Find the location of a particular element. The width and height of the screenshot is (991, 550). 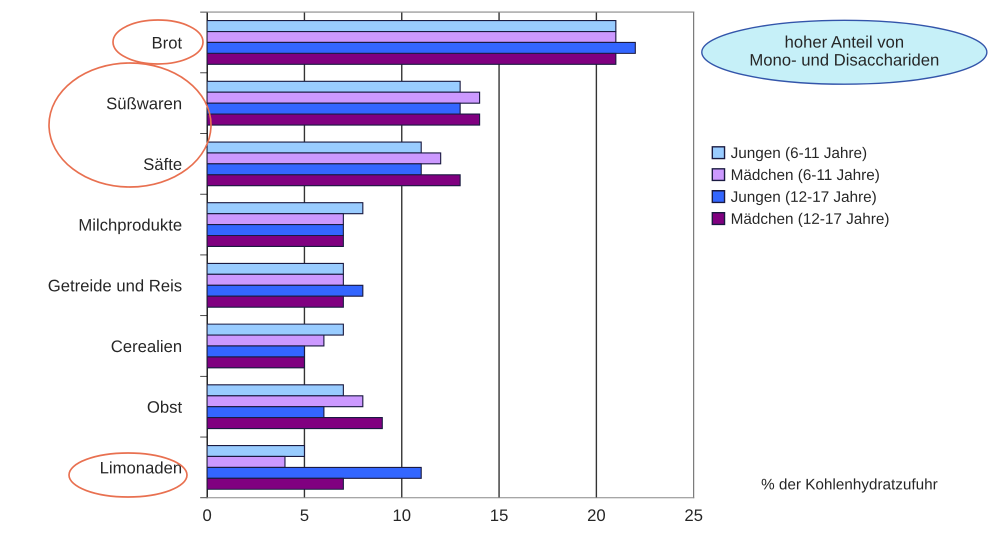

y-tick-label: Brot is located at coordinates (167, 43).